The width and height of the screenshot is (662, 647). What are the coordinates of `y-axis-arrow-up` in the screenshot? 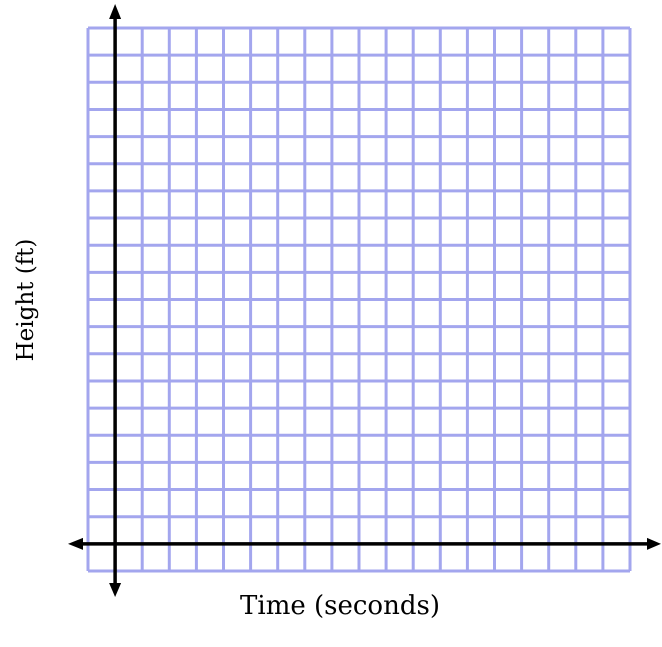 It's located at (115, 11).